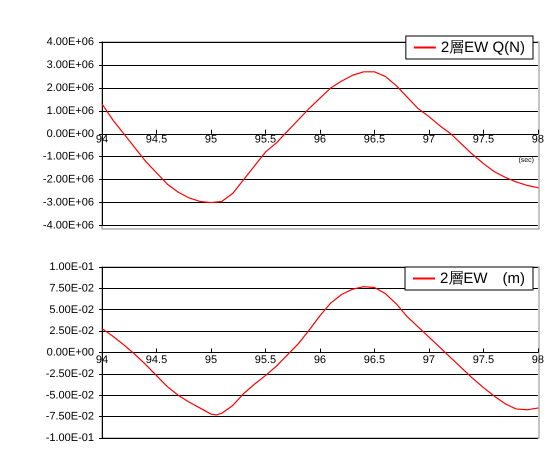  I want to click on y-tick-label: 2.50E-02, so click(71, 331).